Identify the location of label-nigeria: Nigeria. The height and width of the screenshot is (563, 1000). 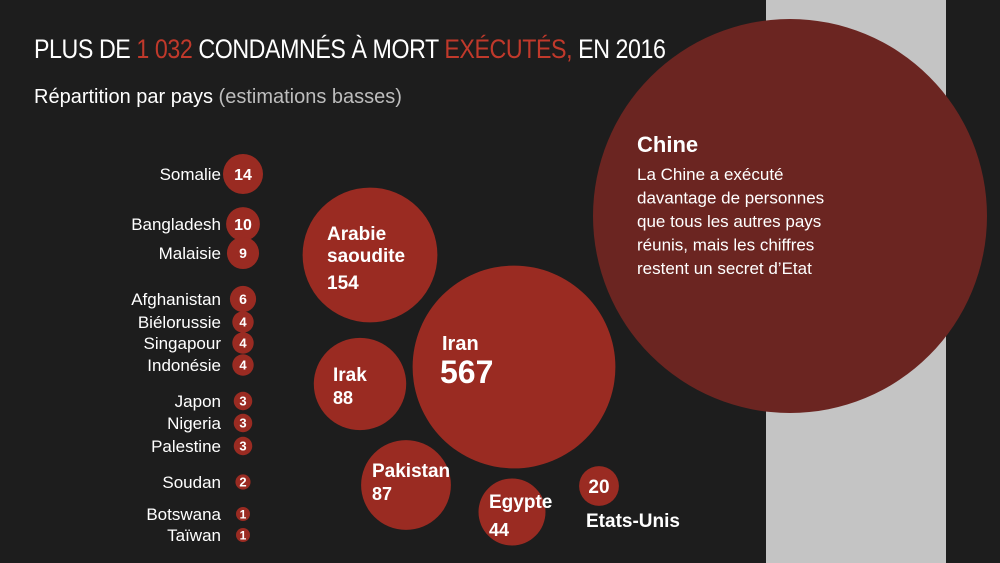
(194, 423).